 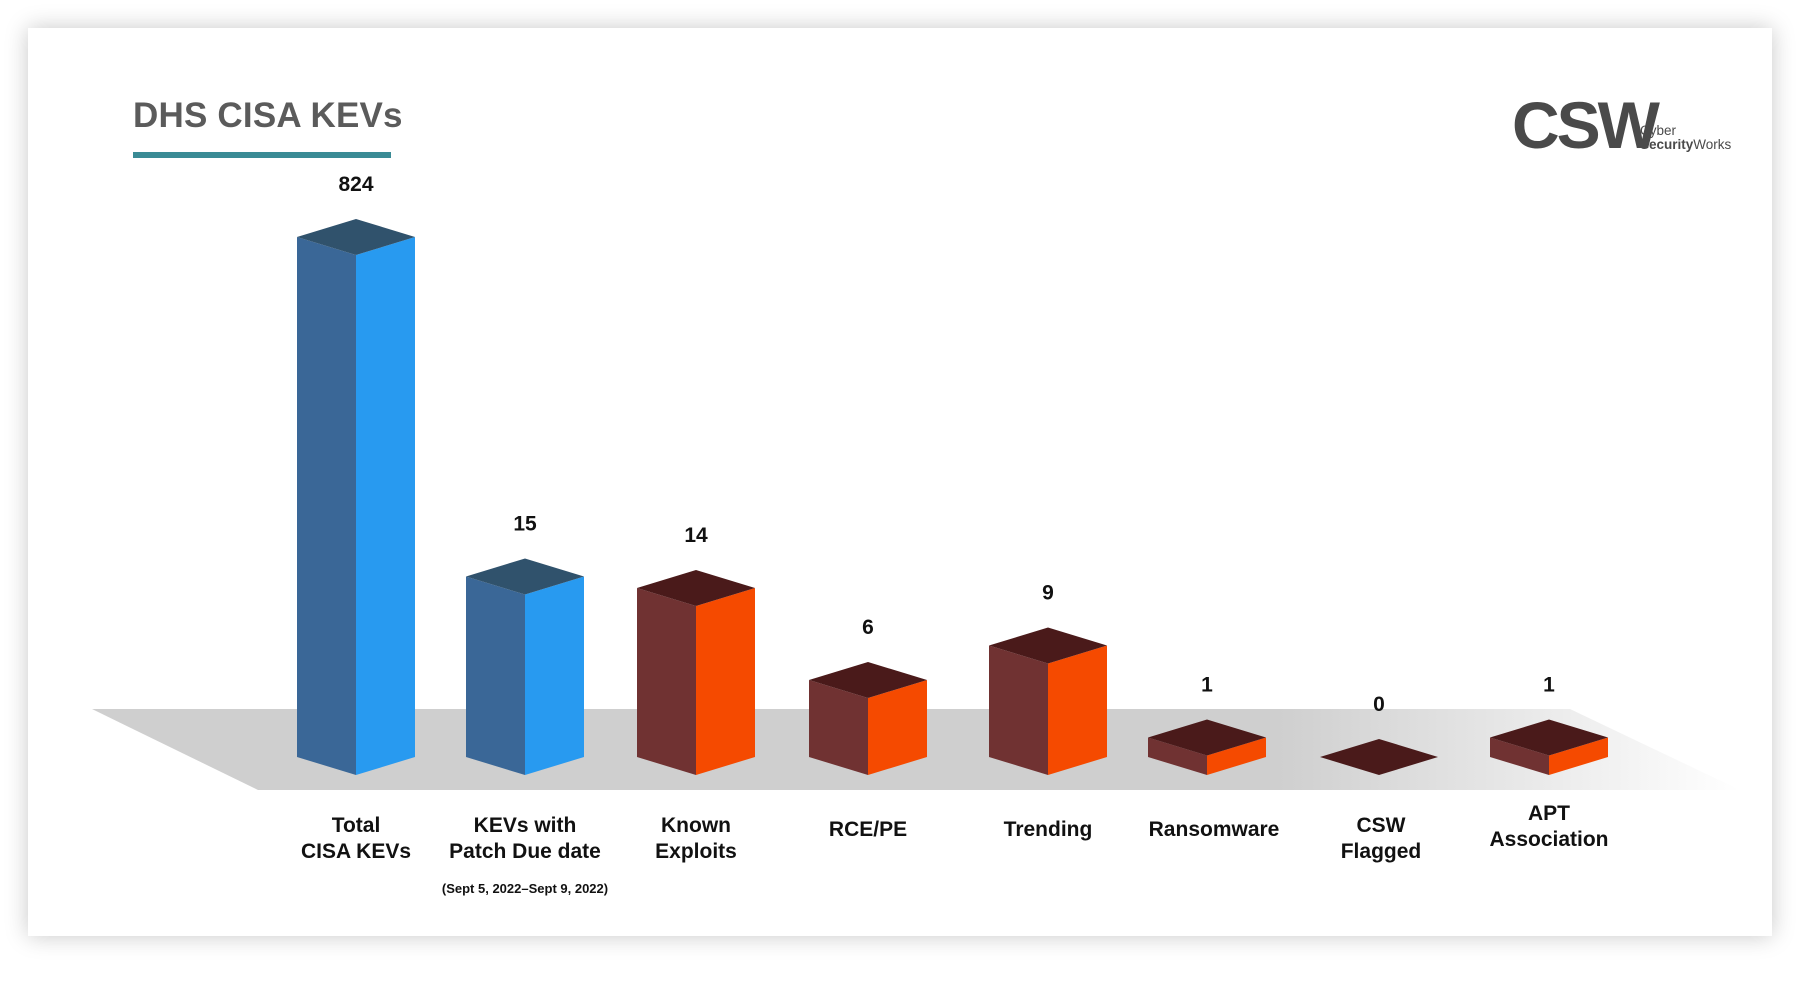 I want to click on chart-title: DHS CISA KEVs, so click(x=268, y=115).